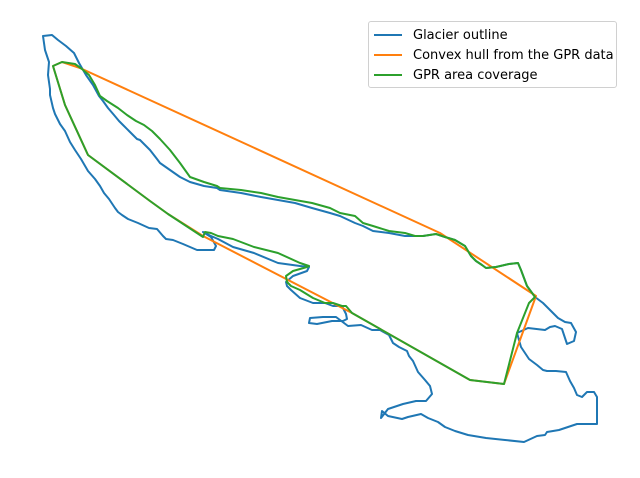 This screenshot has width=640, height=478. I want to click on legend-item-gpr-area: GPR area coverage, so click(456, 75).